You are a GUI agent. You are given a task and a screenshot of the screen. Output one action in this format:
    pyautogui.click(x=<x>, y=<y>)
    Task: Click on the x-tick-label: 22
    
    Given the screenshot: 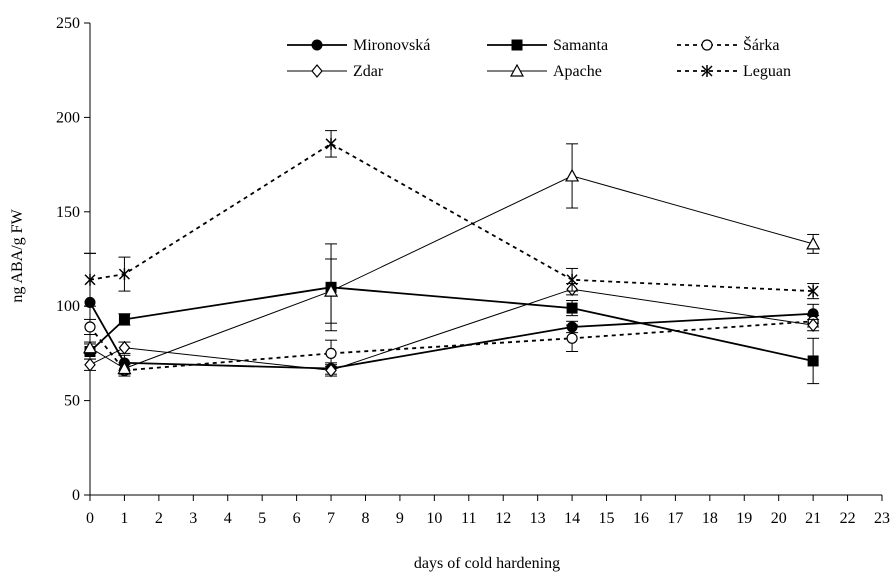 What is the action you would take?
    pyautogui.click(x=848, y=518)
    